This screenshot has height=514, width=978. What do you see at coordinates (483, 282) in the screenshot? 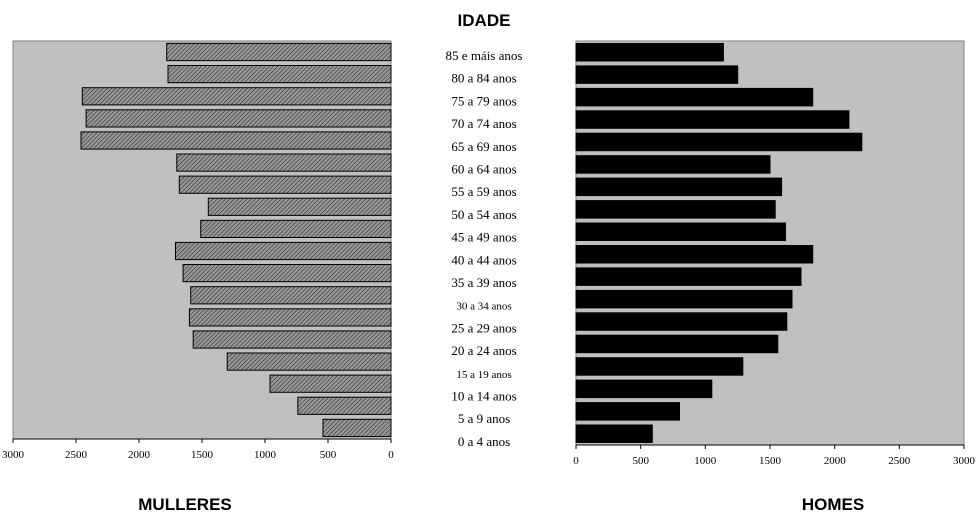
I see `age-group-label: 35 a 39 anos` at bounding box center [483, 282].